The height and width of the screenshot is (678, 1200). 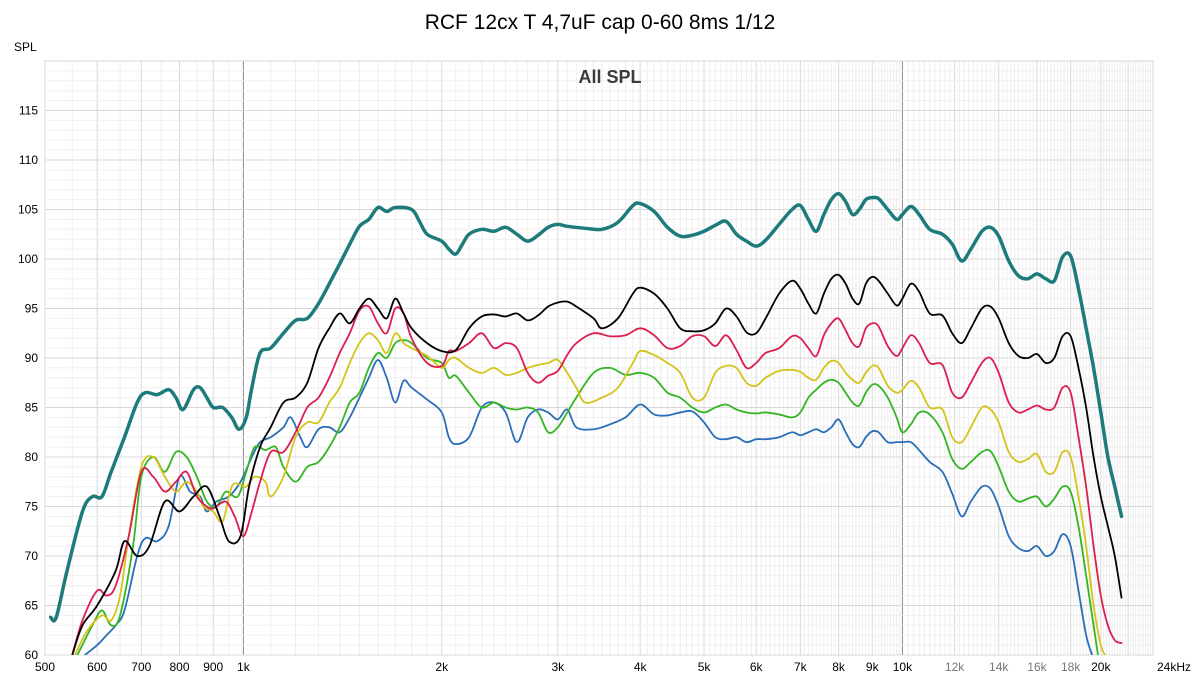 What do you see at coordinates (32, 358) in the screenshot?
I see `y-tick-label: 90` at bounding box center [32, 358].